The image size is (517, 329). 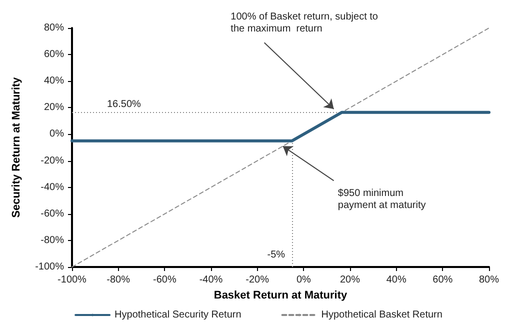 What do you see at coordinates (304, 23) in the screenshot?
I see `annotation: 100% of Basket return, subject to the maximum return` at bounding box center [304, 23].